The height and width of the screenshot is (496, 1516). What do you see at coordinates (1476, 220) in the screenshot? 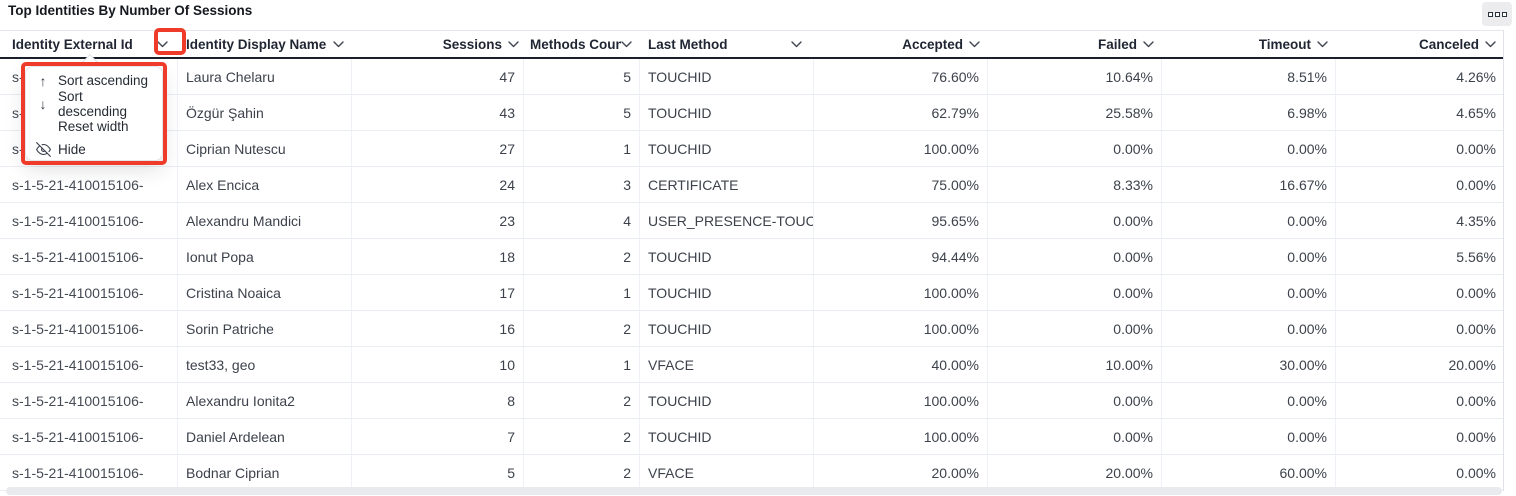
I see `cell-canceled: 4.35%` at bounding box center [1476, 220].